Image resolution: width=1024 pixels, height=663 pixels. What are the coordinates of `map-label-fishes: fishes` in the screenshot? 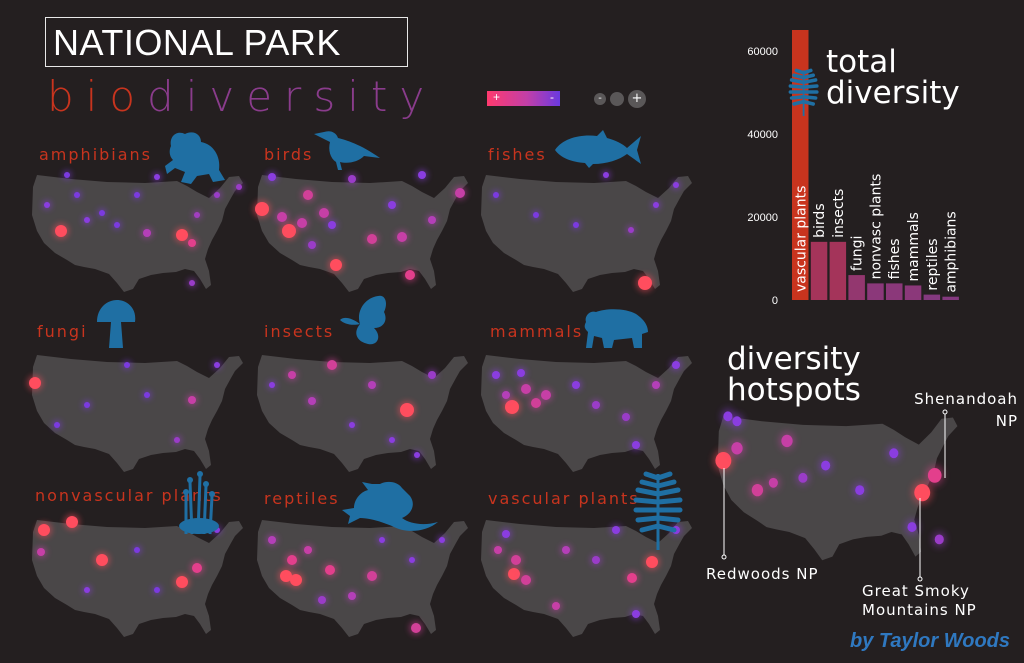 It's located at (517, 154).